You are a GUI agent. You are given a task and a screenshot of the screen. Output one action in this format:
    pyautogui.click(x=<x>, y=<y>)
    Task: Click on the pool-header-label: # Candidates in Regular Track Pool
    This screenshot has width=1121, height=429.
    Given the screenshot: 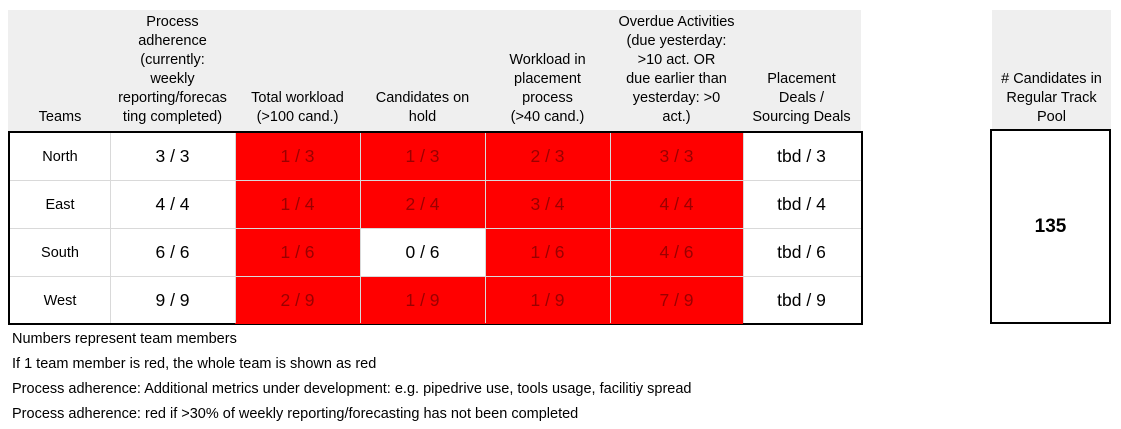 What is the action you would take?
    pyautogui.click(x=1051, y=98)
    